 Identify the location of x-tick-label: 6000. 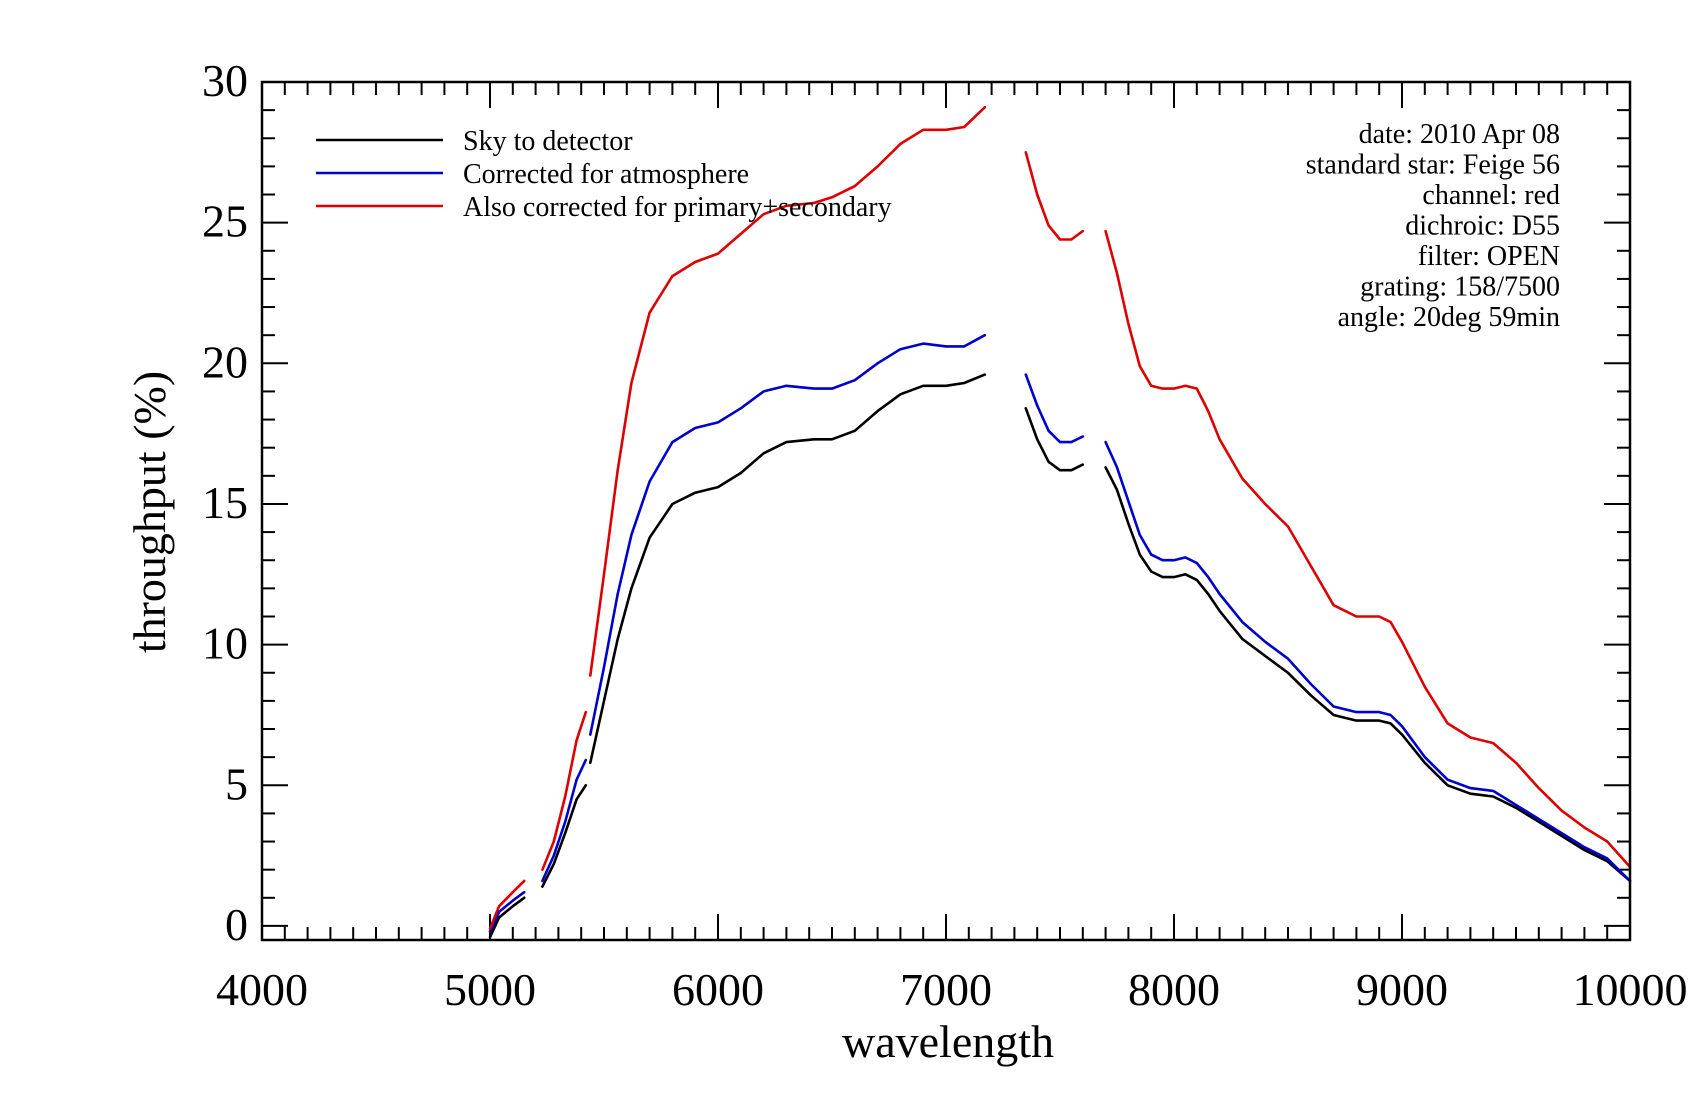
(718, 989).